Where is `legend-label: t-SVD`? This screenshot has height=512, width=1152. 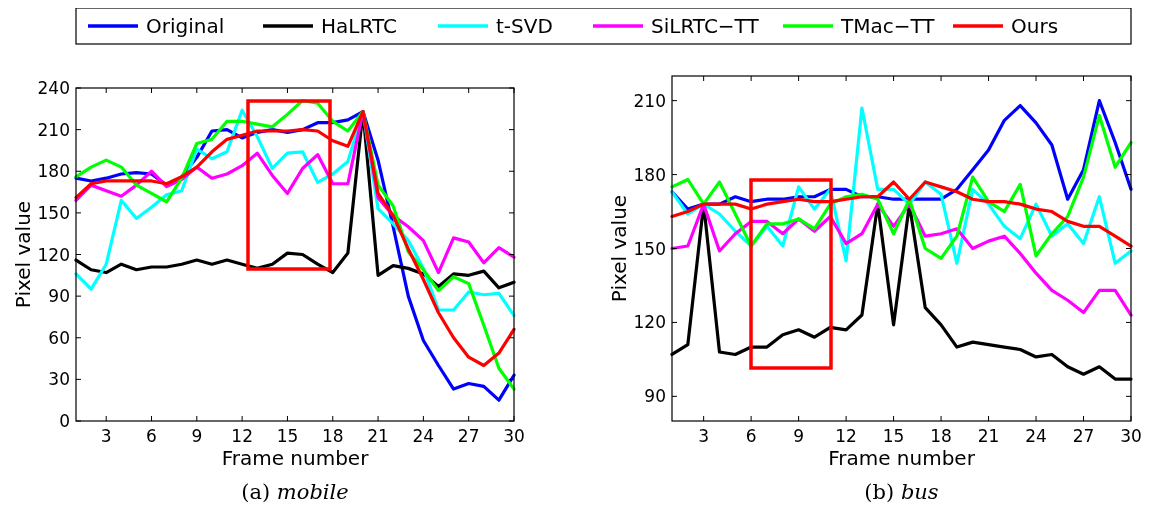
legend-label: t-SVD is located at coordinates (524, 26).